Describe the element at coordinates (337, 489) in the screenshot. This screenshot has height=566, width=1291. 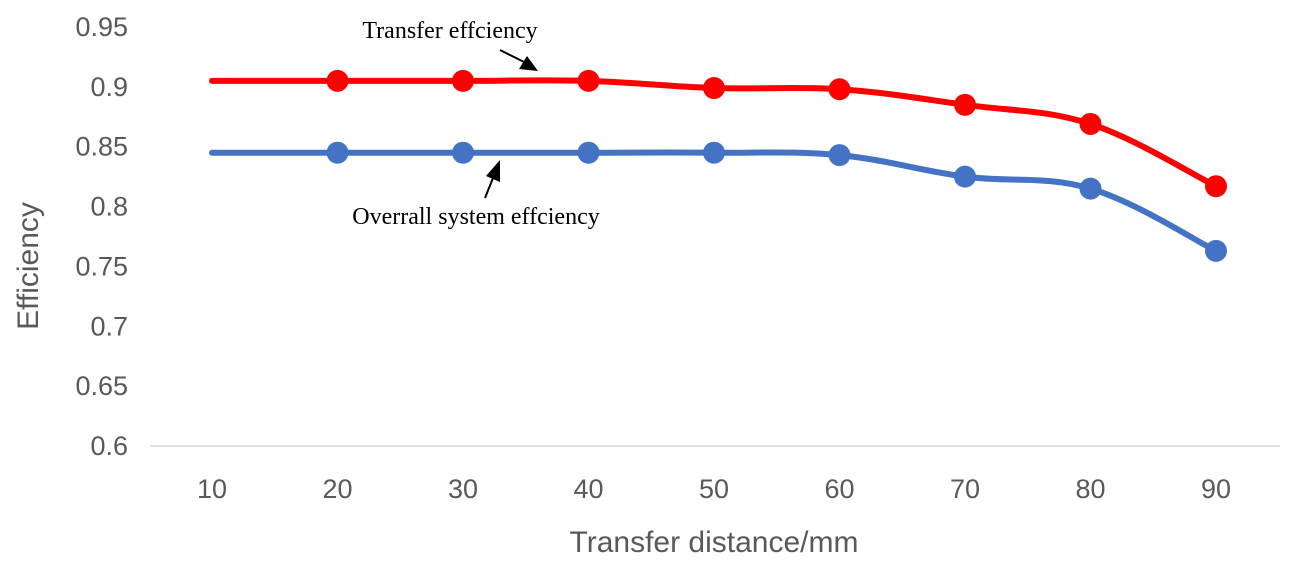
I see `x-tick-label: 20` at that location.